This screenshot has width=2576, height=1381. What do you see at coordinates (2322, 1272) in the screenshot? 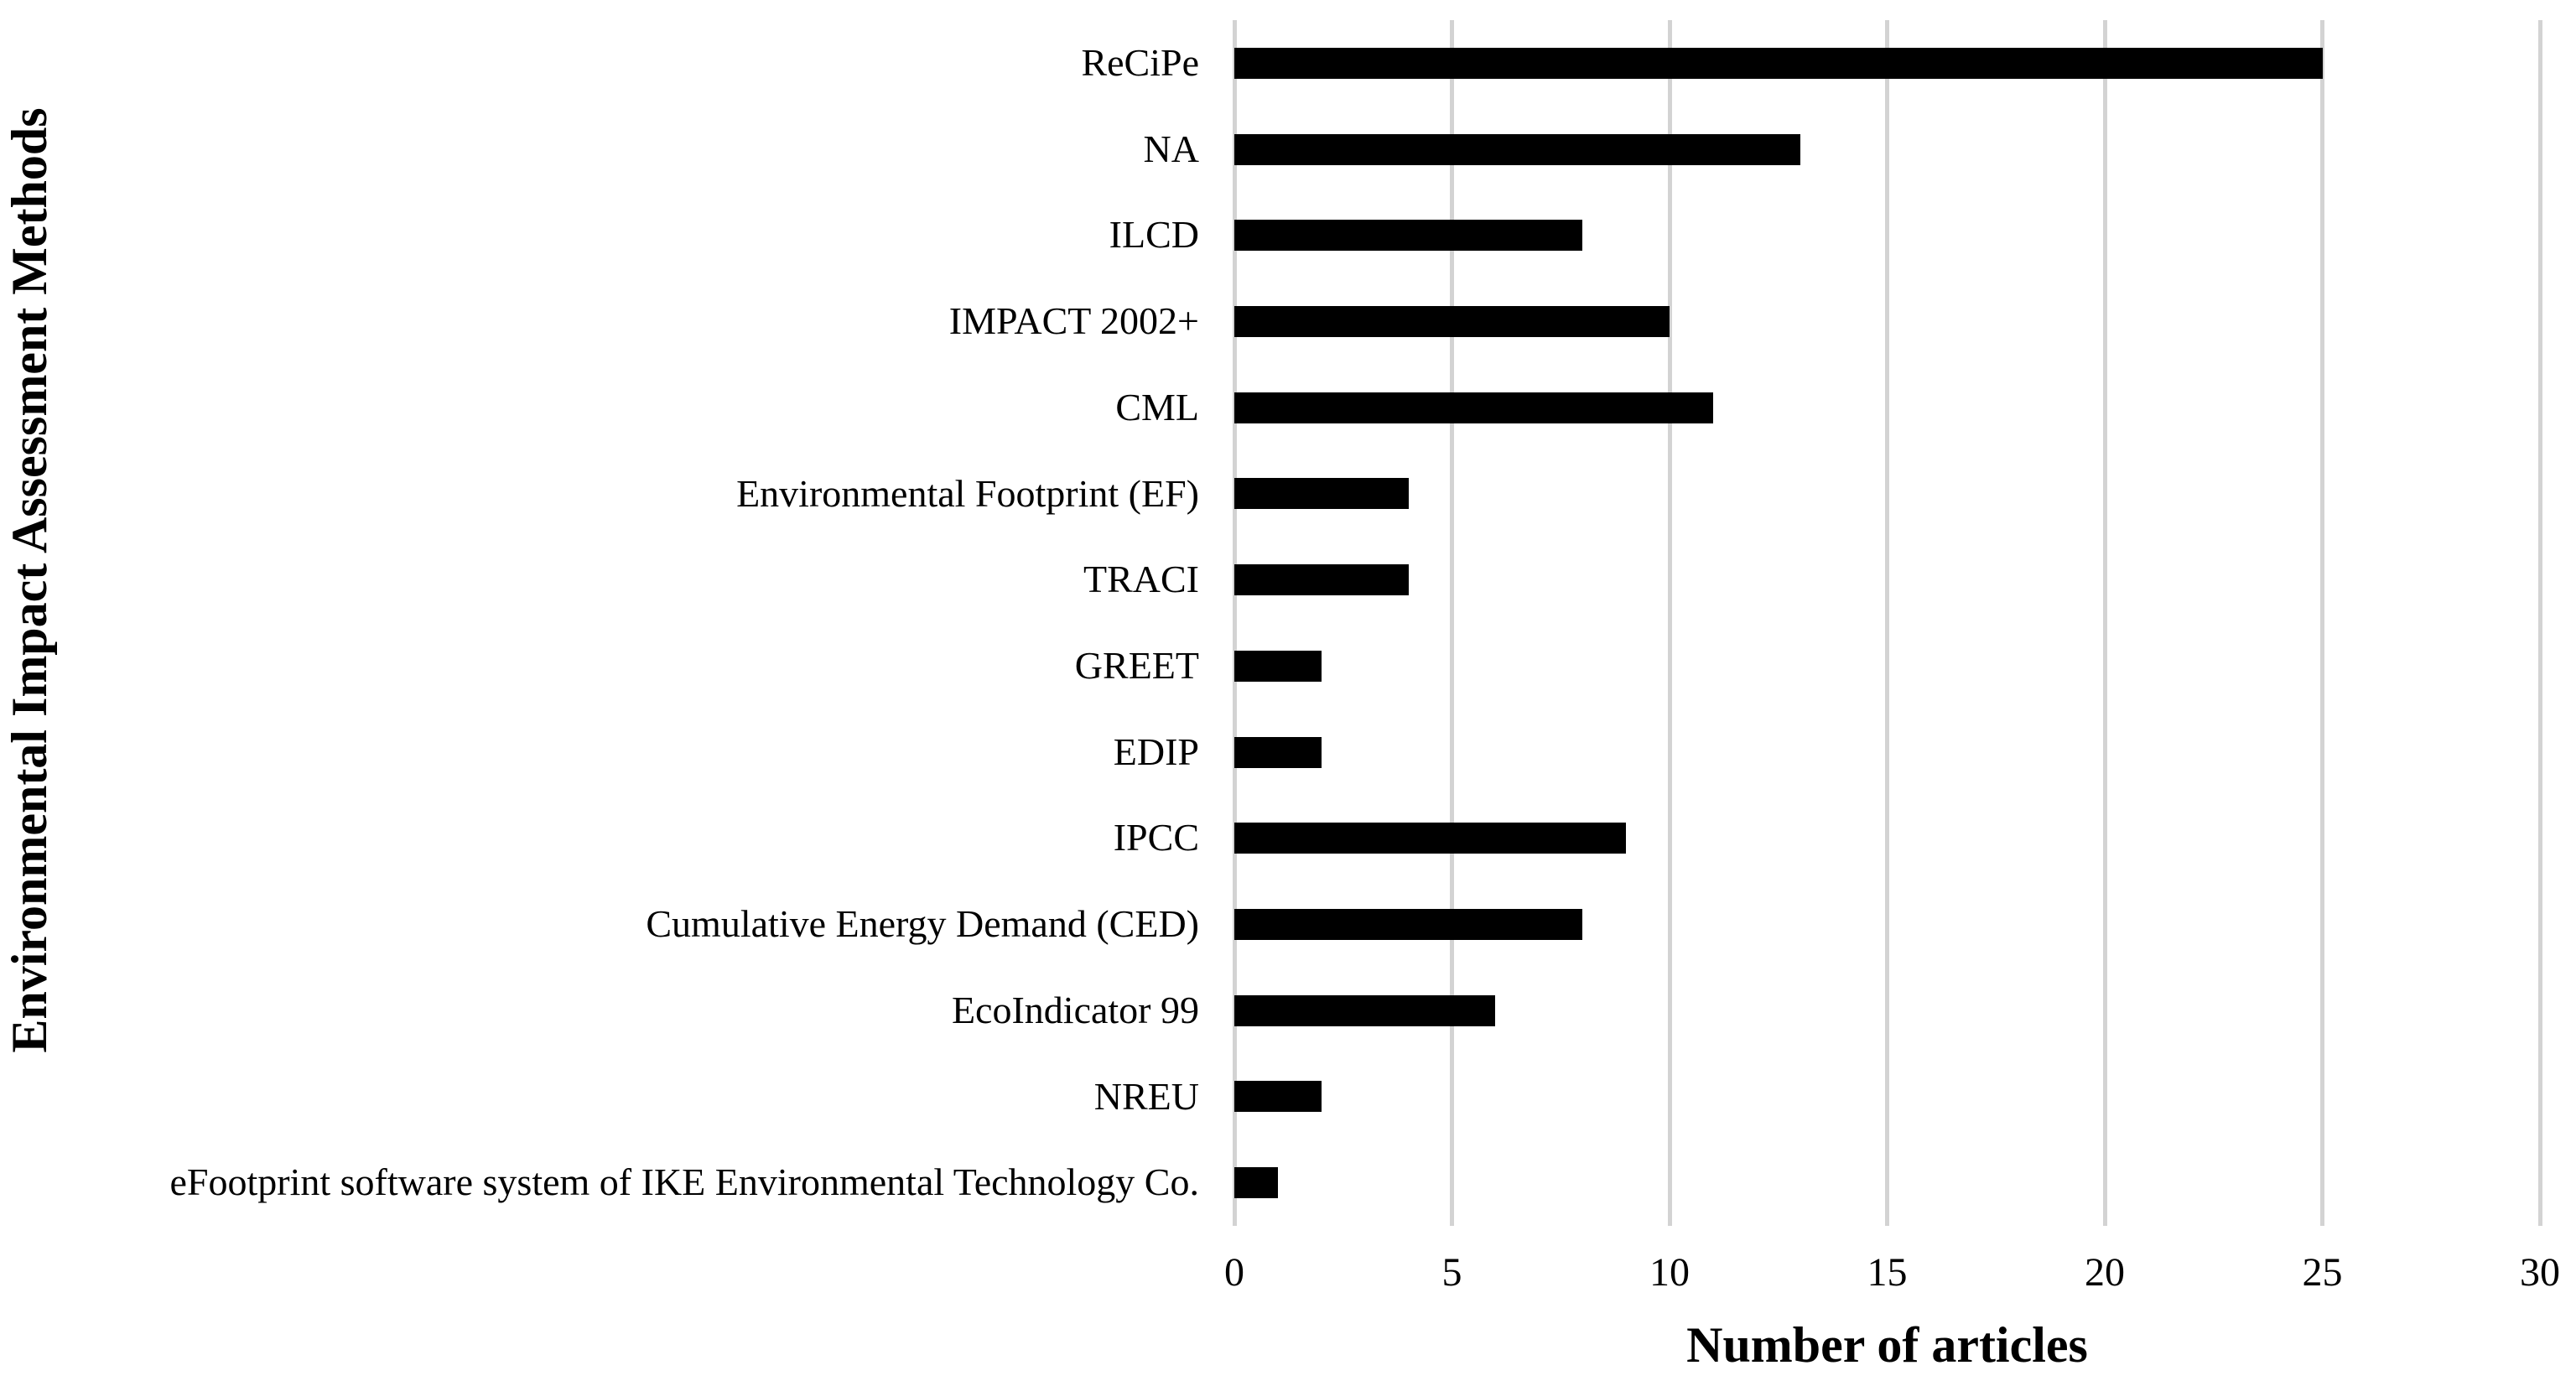
I see `x-tick-label: 25` at bounding box center [2322, 1272].